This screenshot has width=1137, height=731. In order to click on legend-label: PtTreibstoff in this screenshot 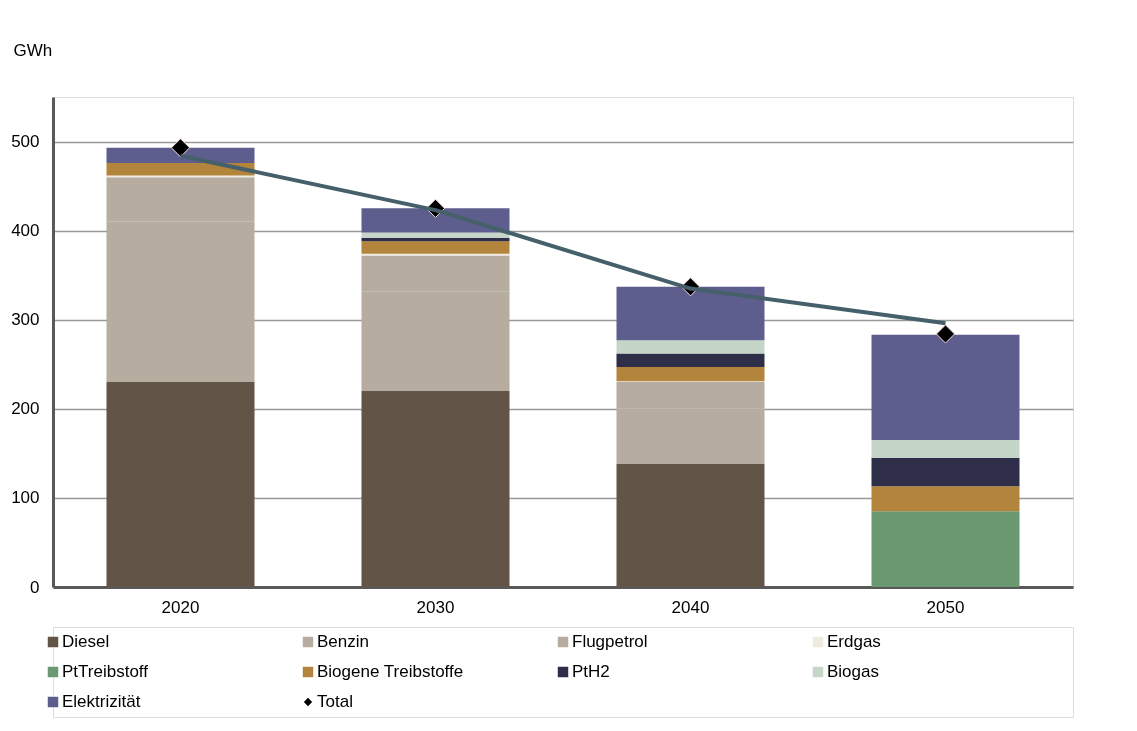, I will do `click(105, 671)`.